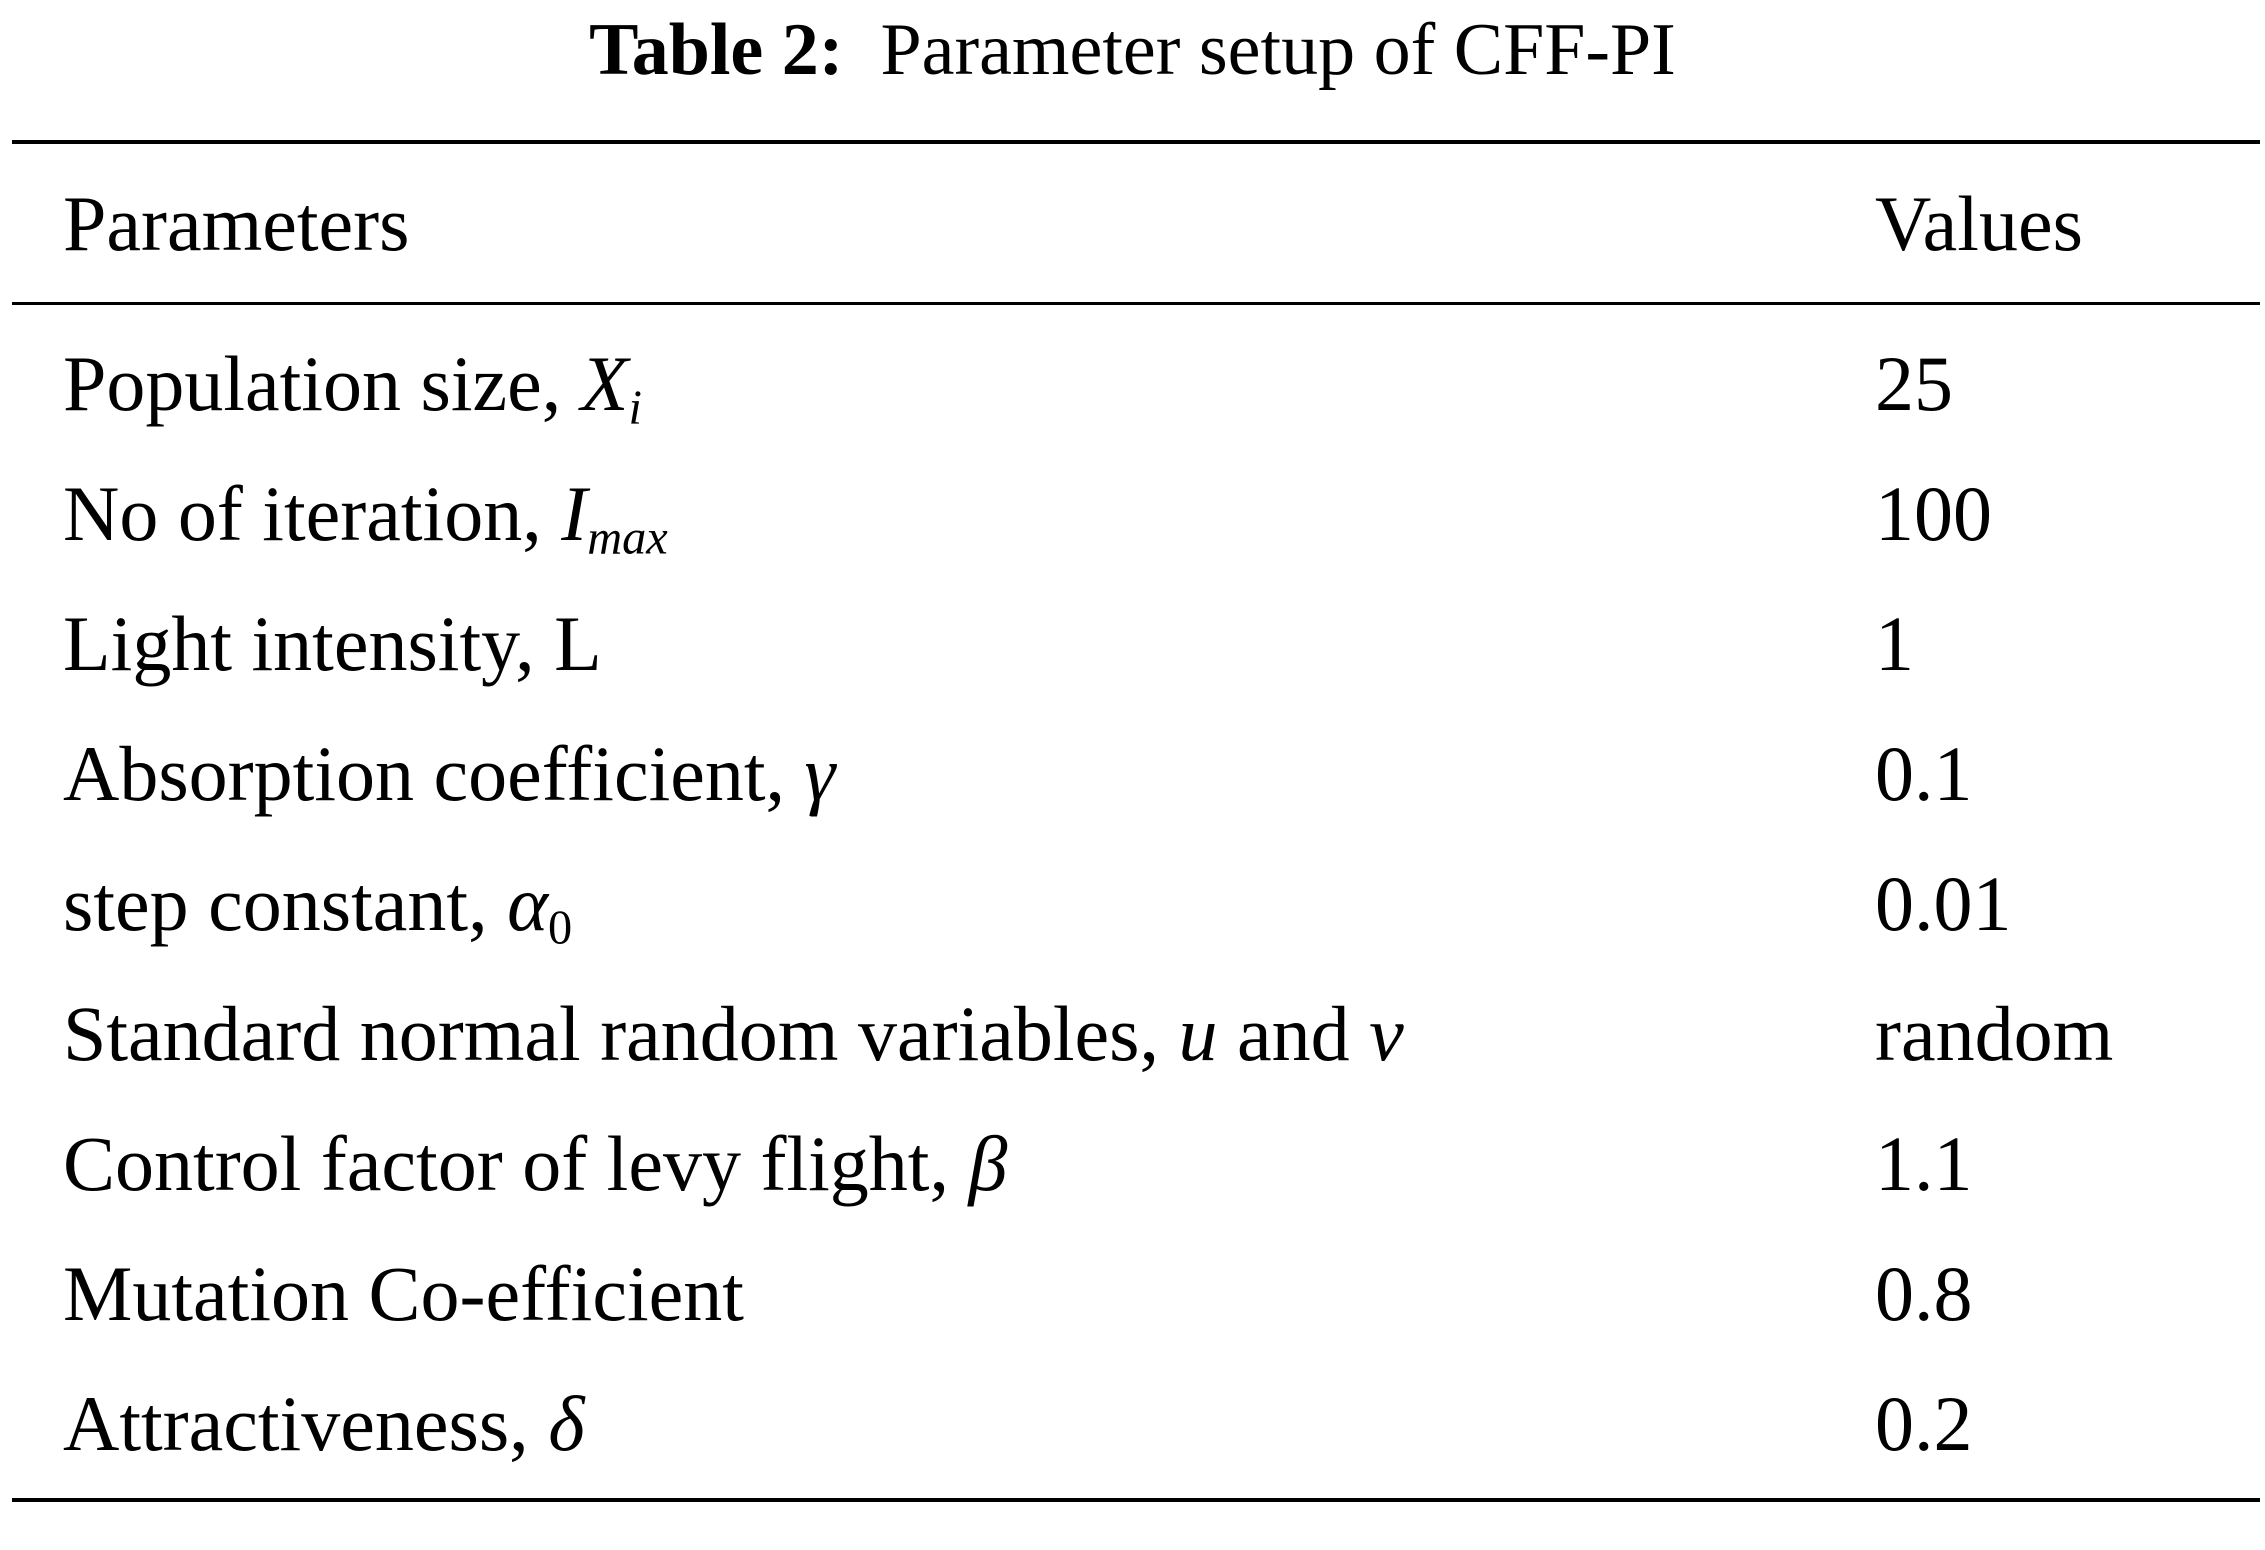 The width and height of the screenshot is (2265, 1550). Describe the element at coordinates (635, 408) in the screenshot. I see `parameter-symbol-subscript: i` at that location.